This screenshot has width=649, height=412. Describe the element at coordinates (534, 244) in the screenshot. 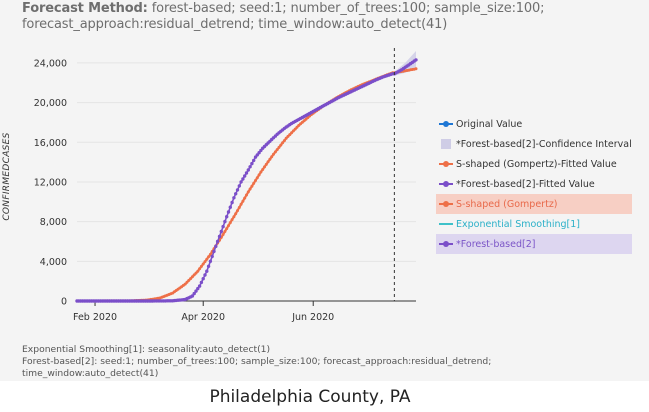

I see `legend-item: *Forest-based[2]` at that location.